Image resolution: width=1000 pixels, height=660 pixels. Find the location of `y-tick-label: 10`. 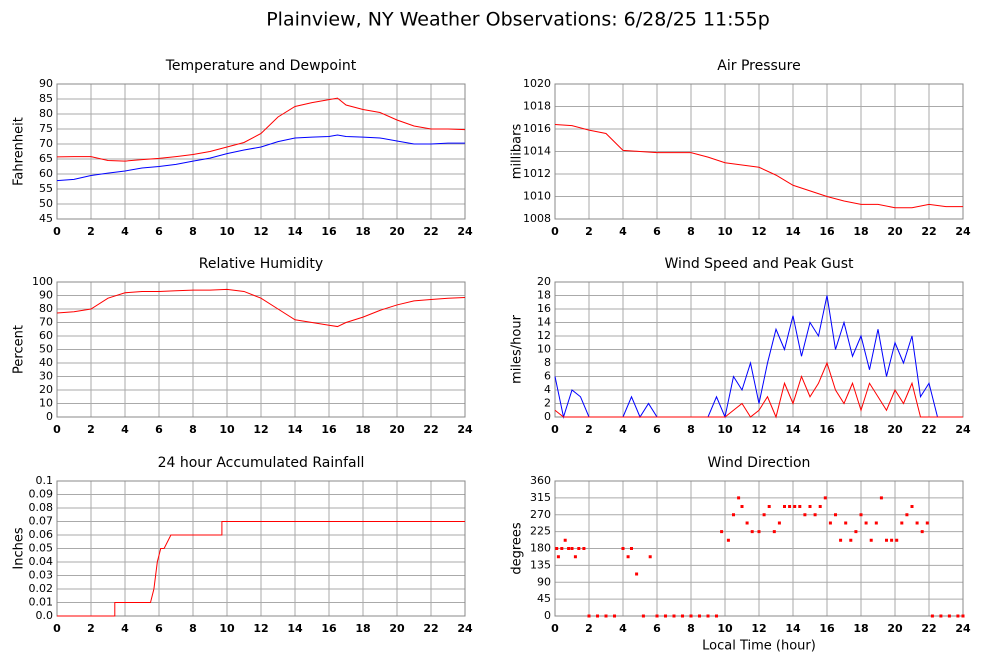

y-tick-label: 10 is located at coordinates (46, 403).